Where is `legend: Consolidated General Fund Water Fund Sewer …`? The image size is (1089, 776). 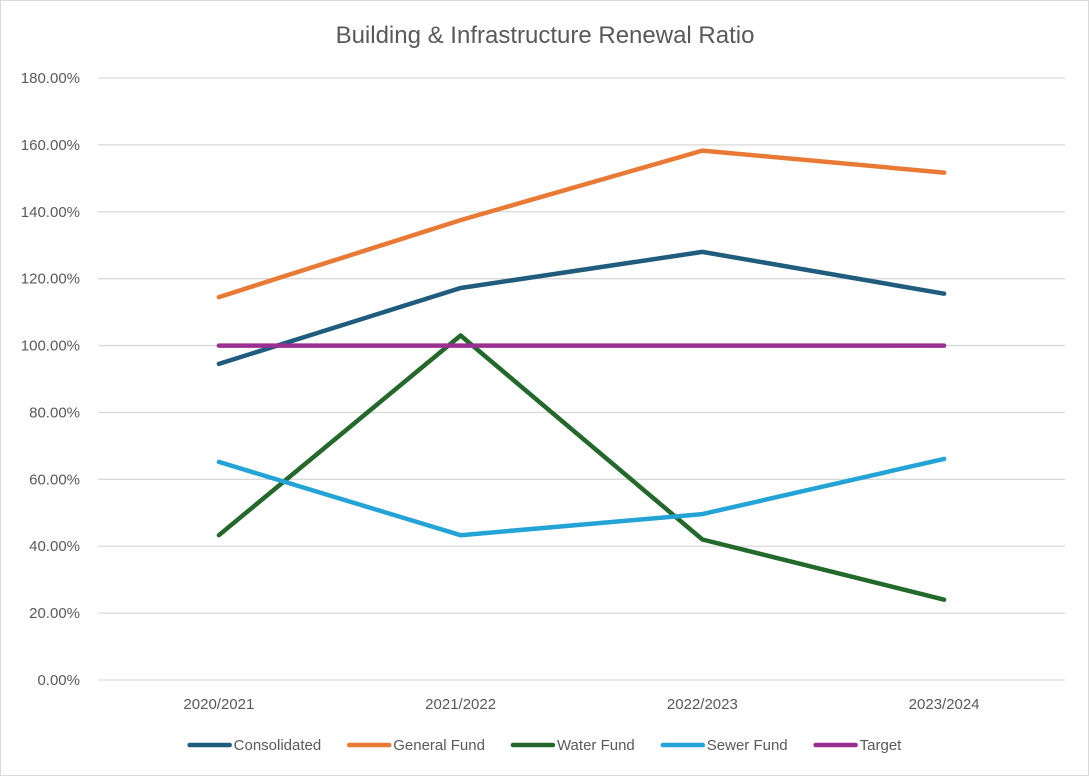
legend: Consolidated General Fund Water Fund Sewer … is located at coordinates (545, 745).